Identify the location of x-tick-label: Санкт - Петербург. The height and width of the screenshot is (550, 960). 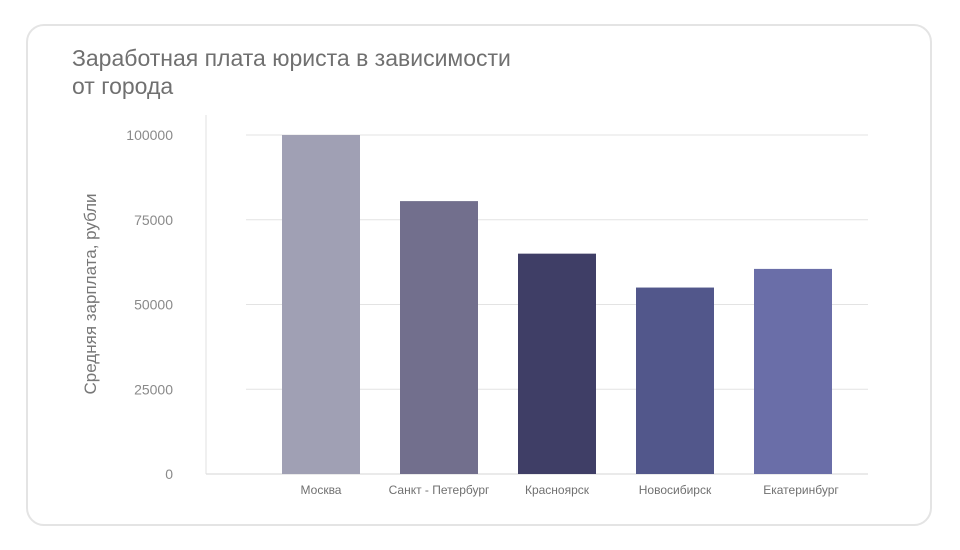
(439, 490).